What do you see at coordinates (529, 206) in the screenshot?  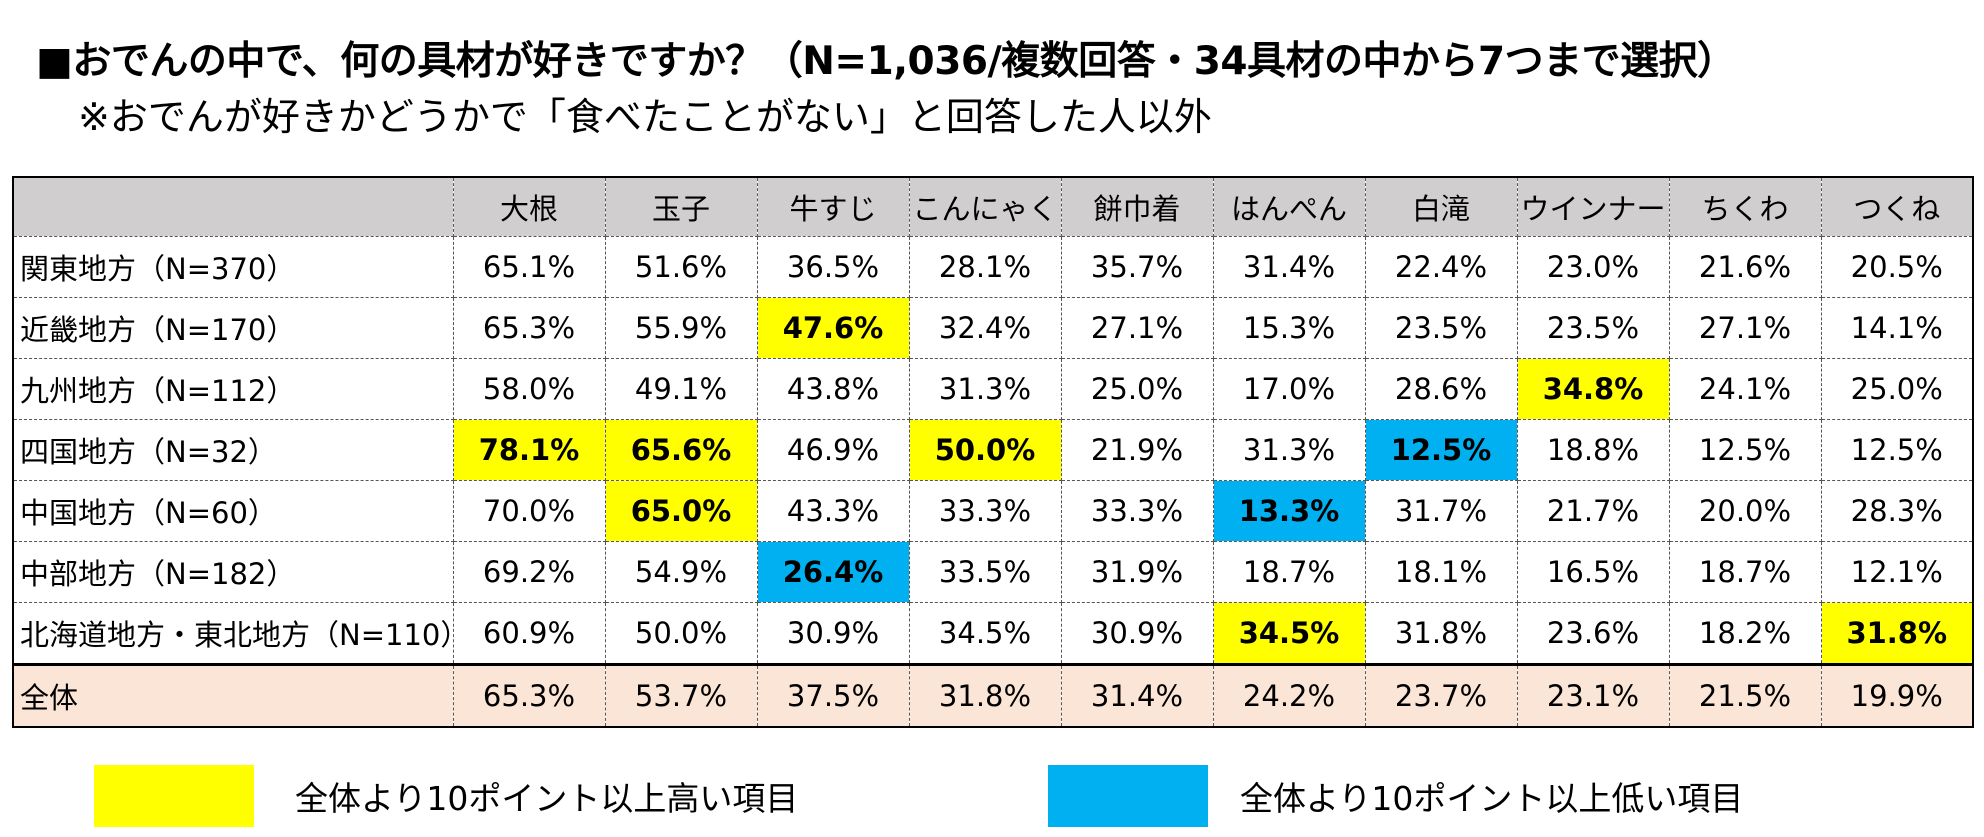 I see `column-header: 大根` at bounding box center [529, 206].